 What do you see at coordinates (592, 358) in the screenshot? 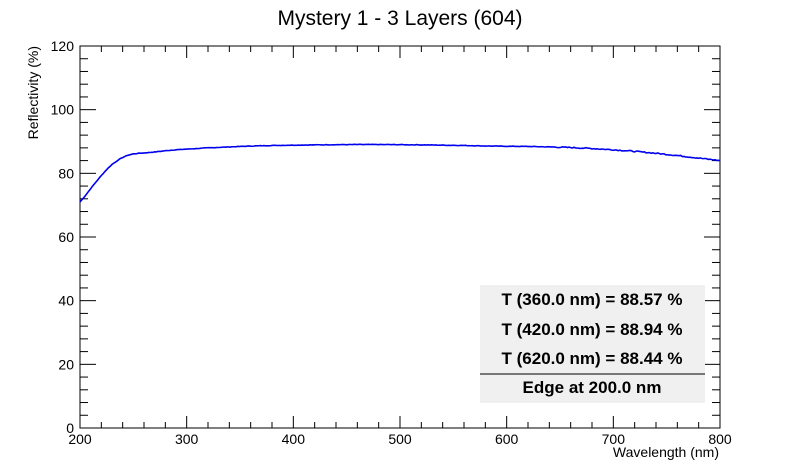
I see `stat-line-620: T (620.0 nm) = 88.44 %` at bounding box center [592, 358].